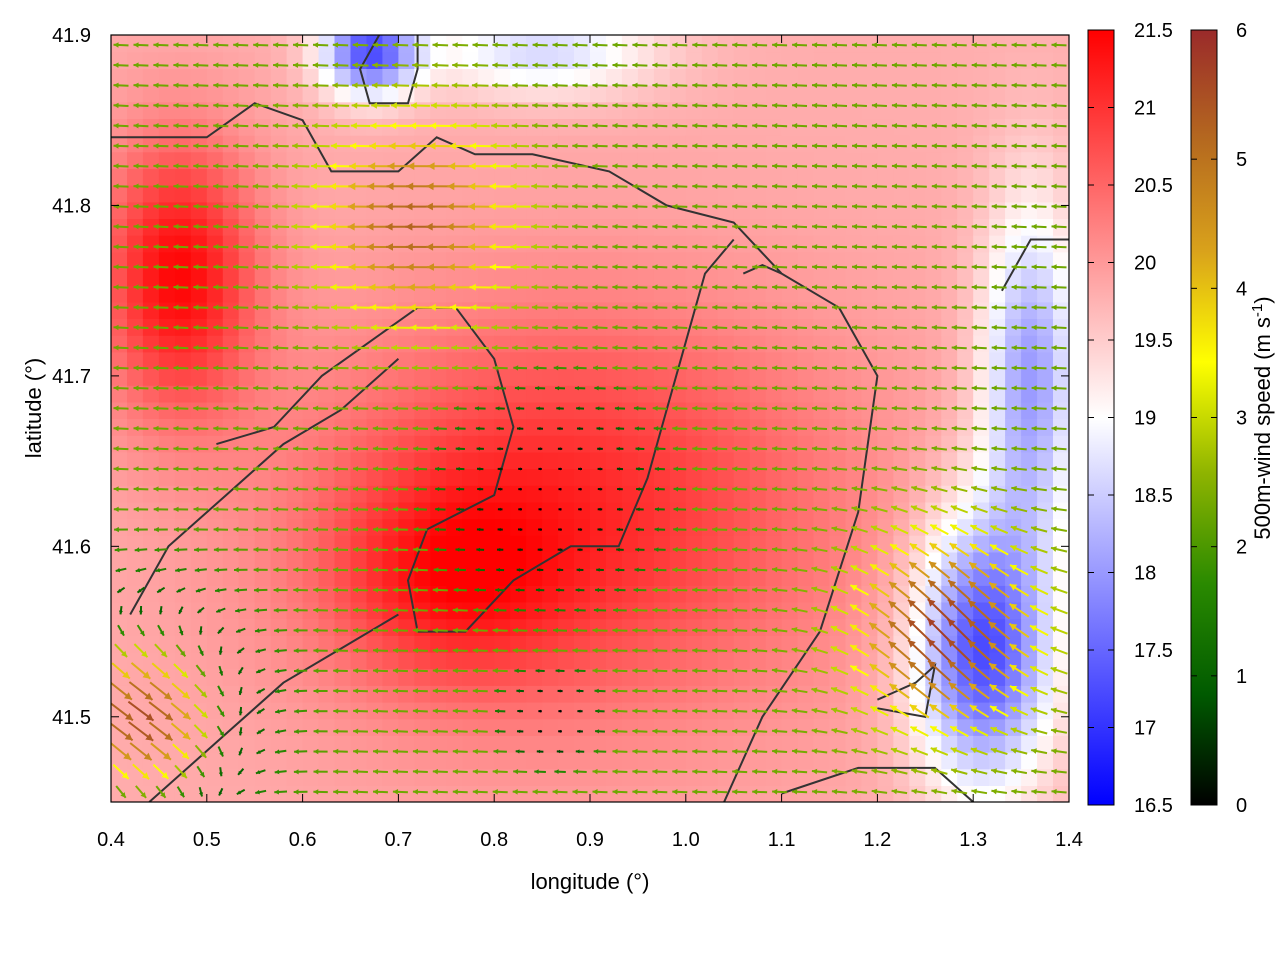 The height and width of the screenshot is (960, 1280). I want to click on x-tick-label: 0.9, so click(590, 840).